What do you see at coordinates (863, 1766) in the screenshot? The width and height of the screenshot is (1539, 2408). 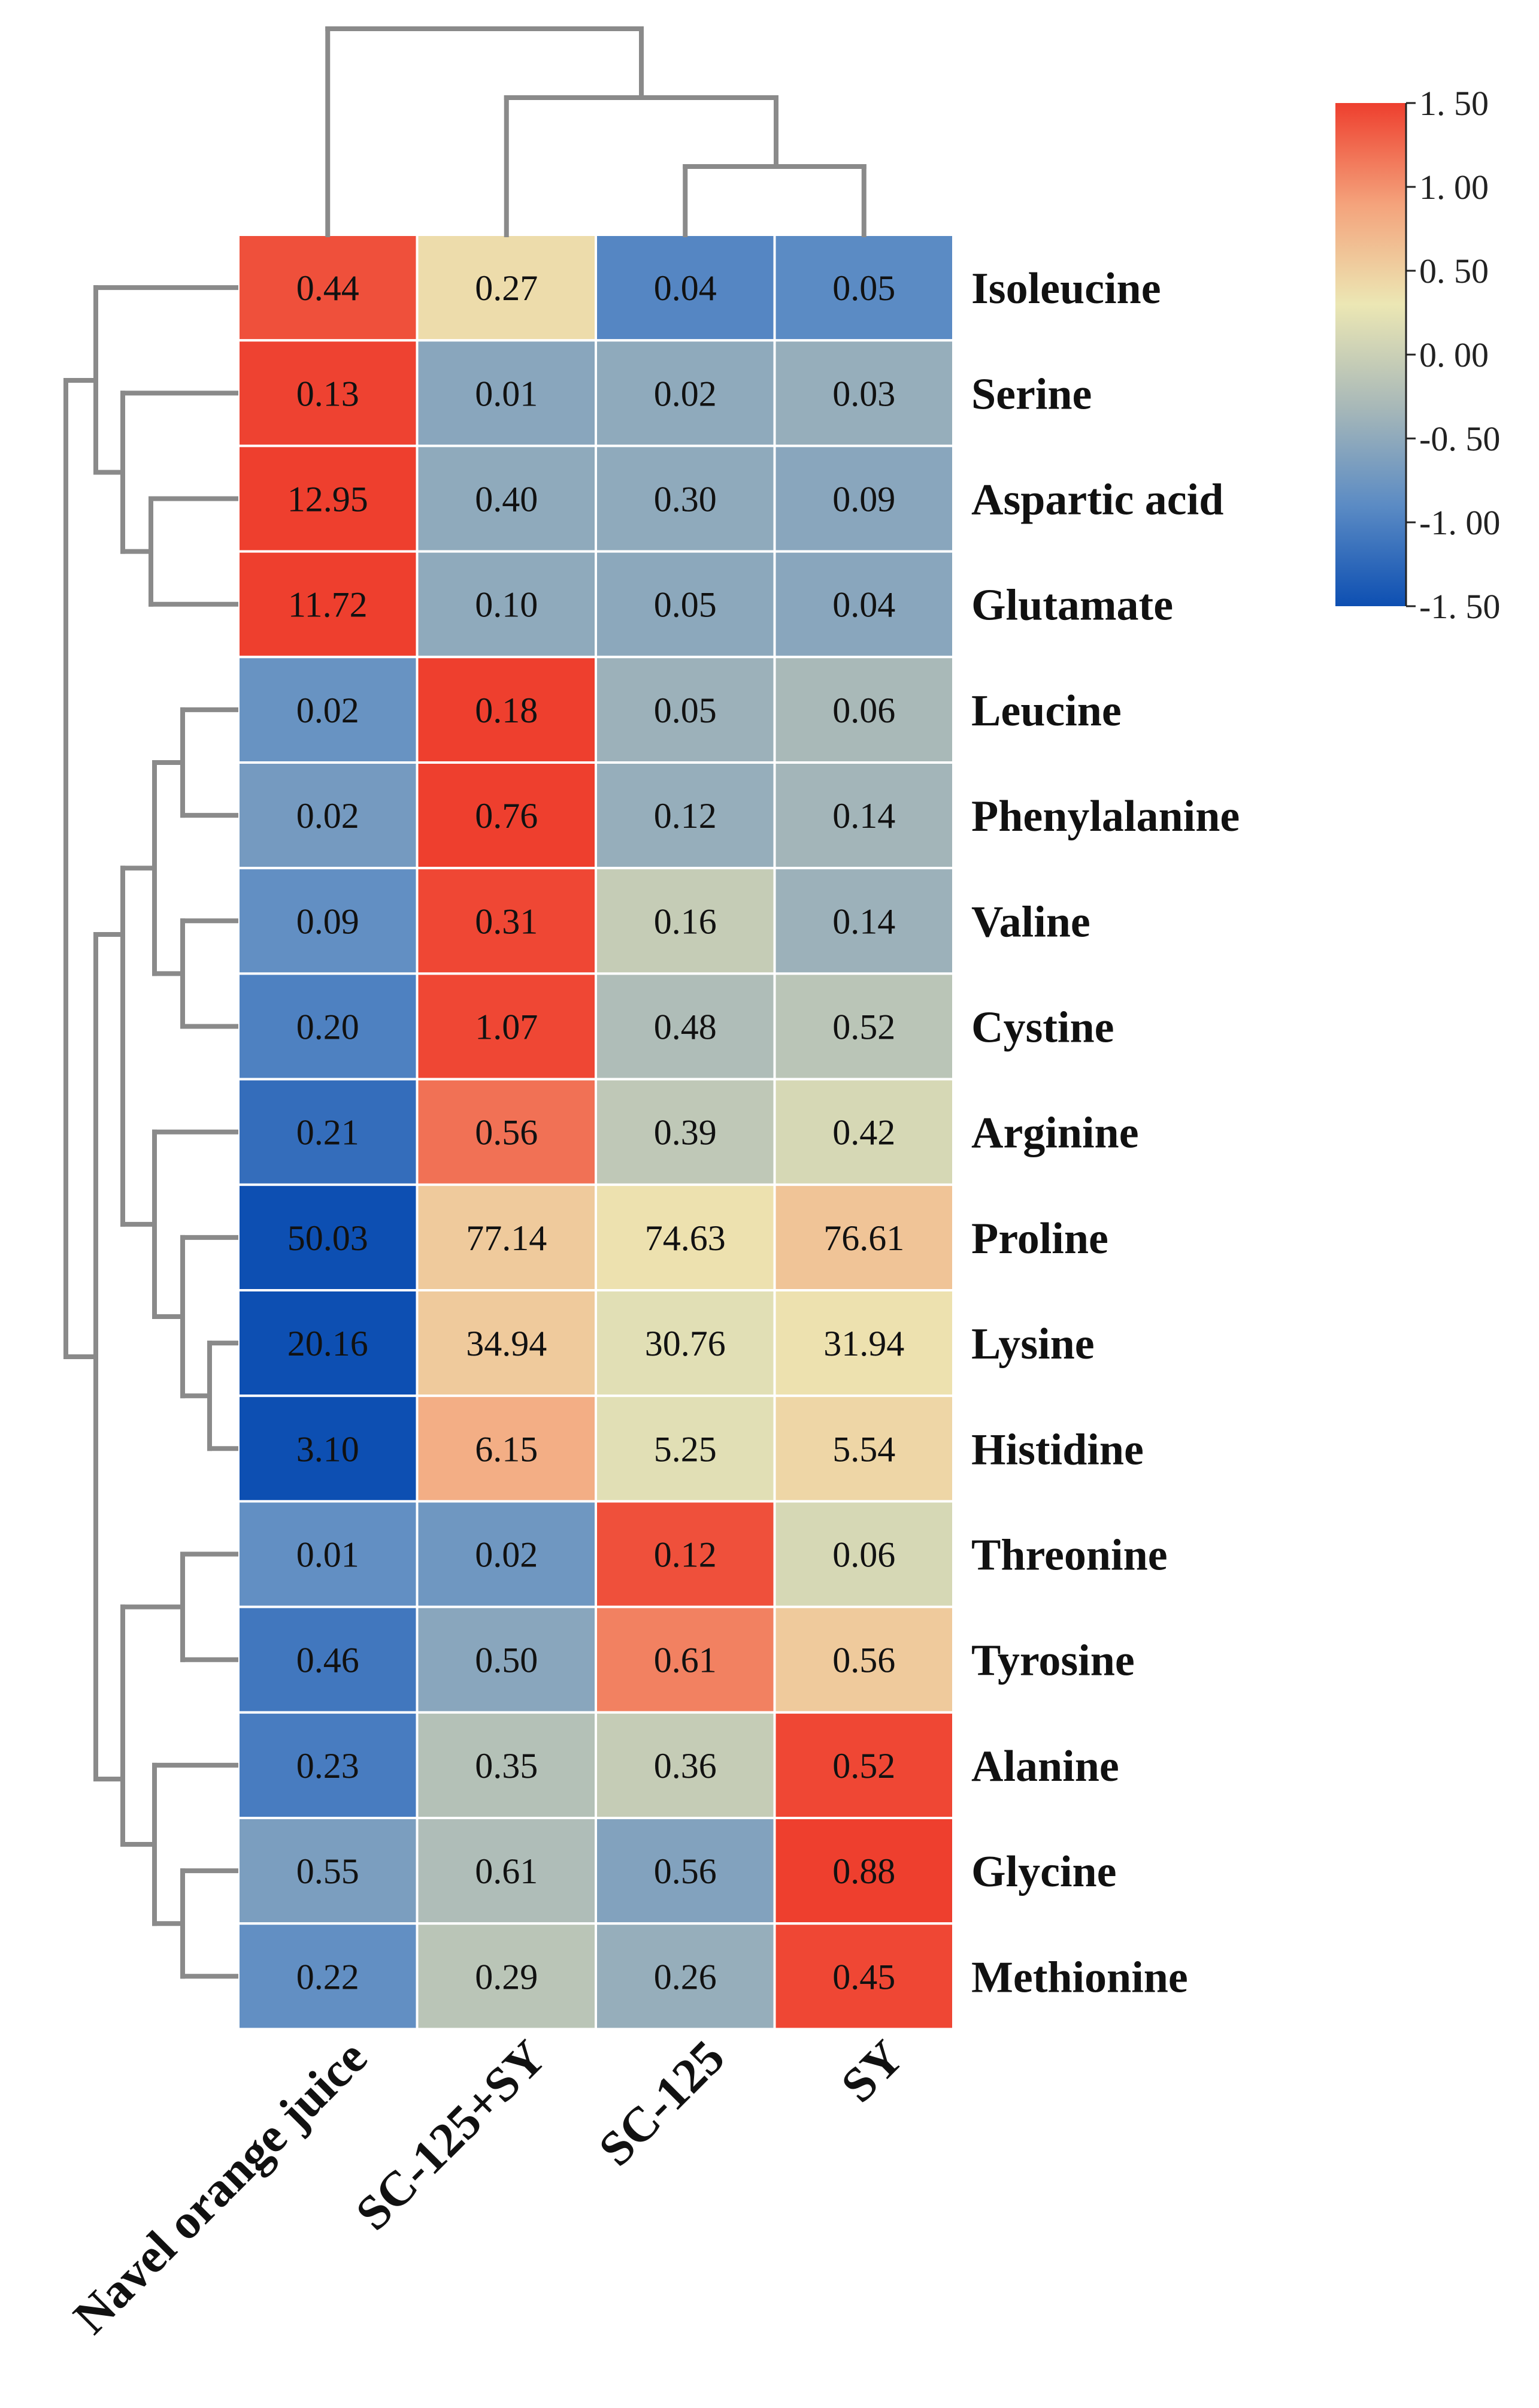 I see `cell-value-label: 0.52` at bounding box center [863, 1766].